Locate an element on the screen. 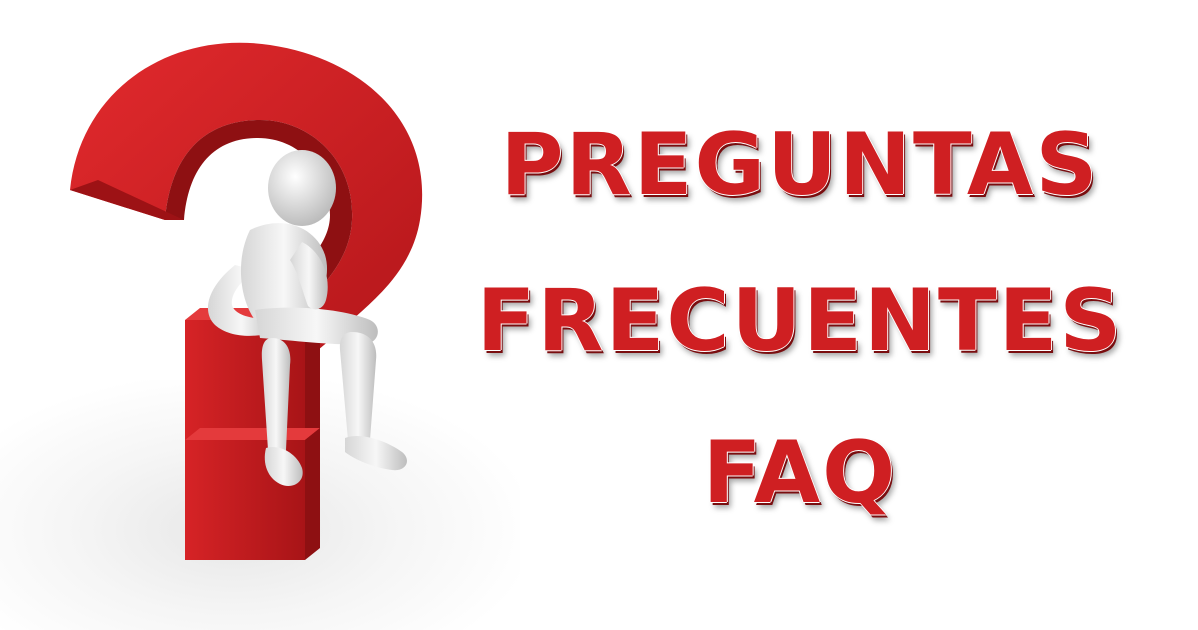  title-line-faq: FAQ is located at coordinates (800, 473).